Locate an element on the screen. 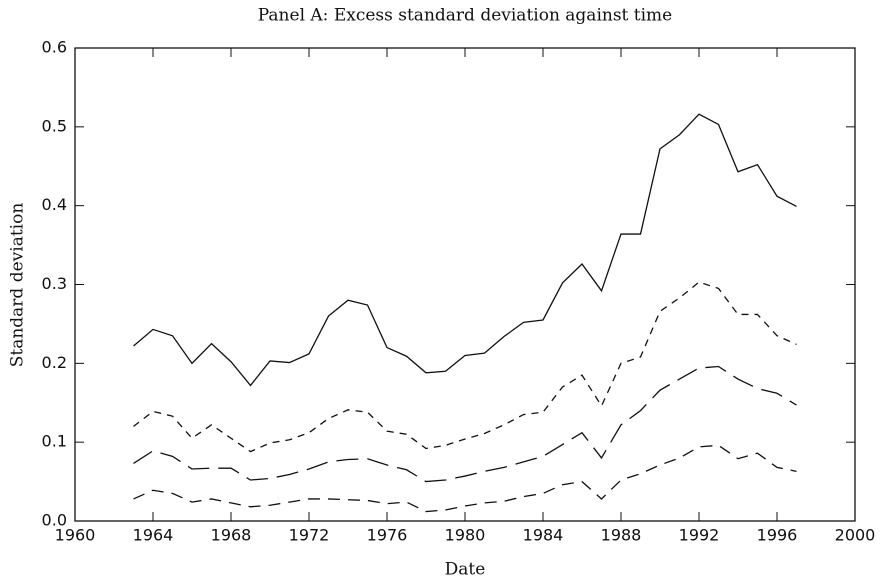  y-tick-label: 0.5 is located at coordinates (54, 125).